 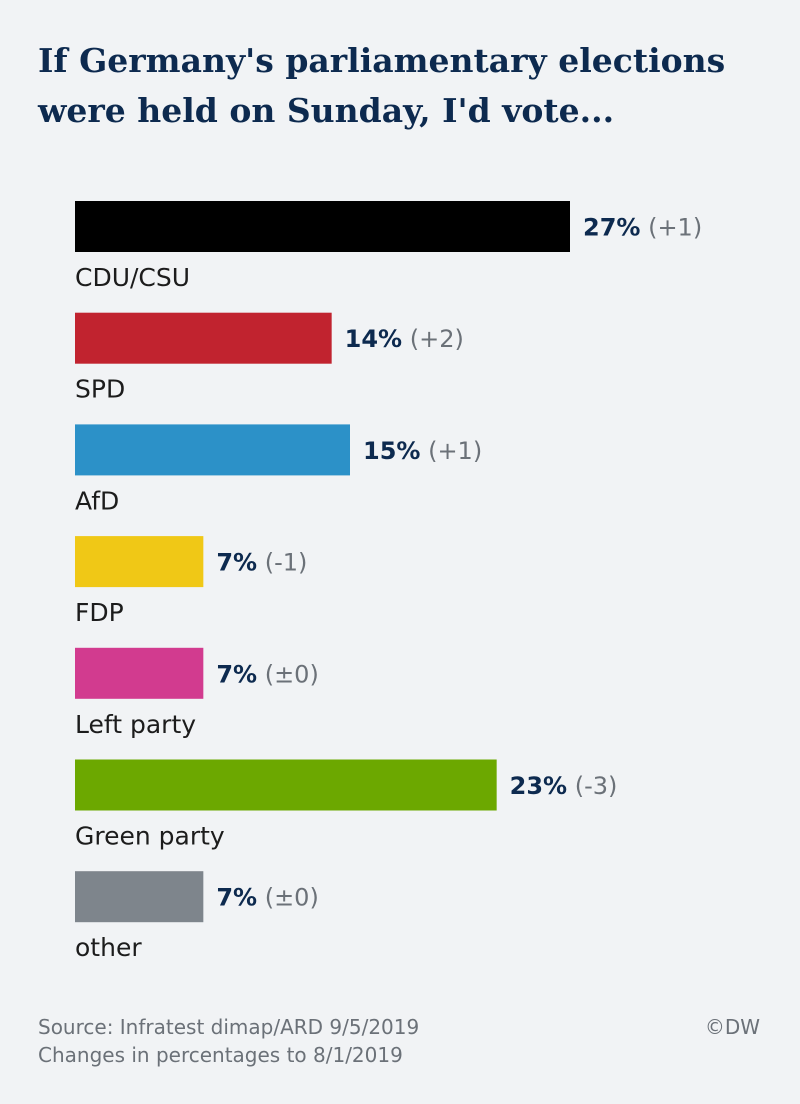 What do you see at coordinates (212, 450) in the screenshot?
I see `bar-afd` at bounding box center [212, 450].